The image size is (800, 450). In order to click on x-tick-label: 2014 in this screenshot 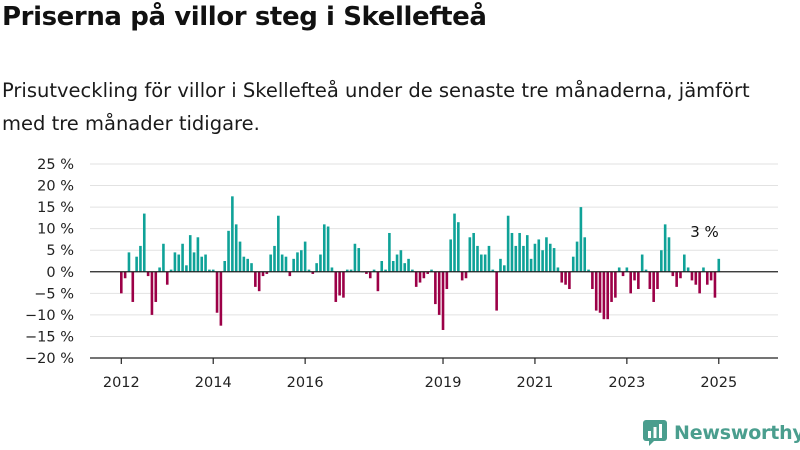, I will do `click(213, 383)`.